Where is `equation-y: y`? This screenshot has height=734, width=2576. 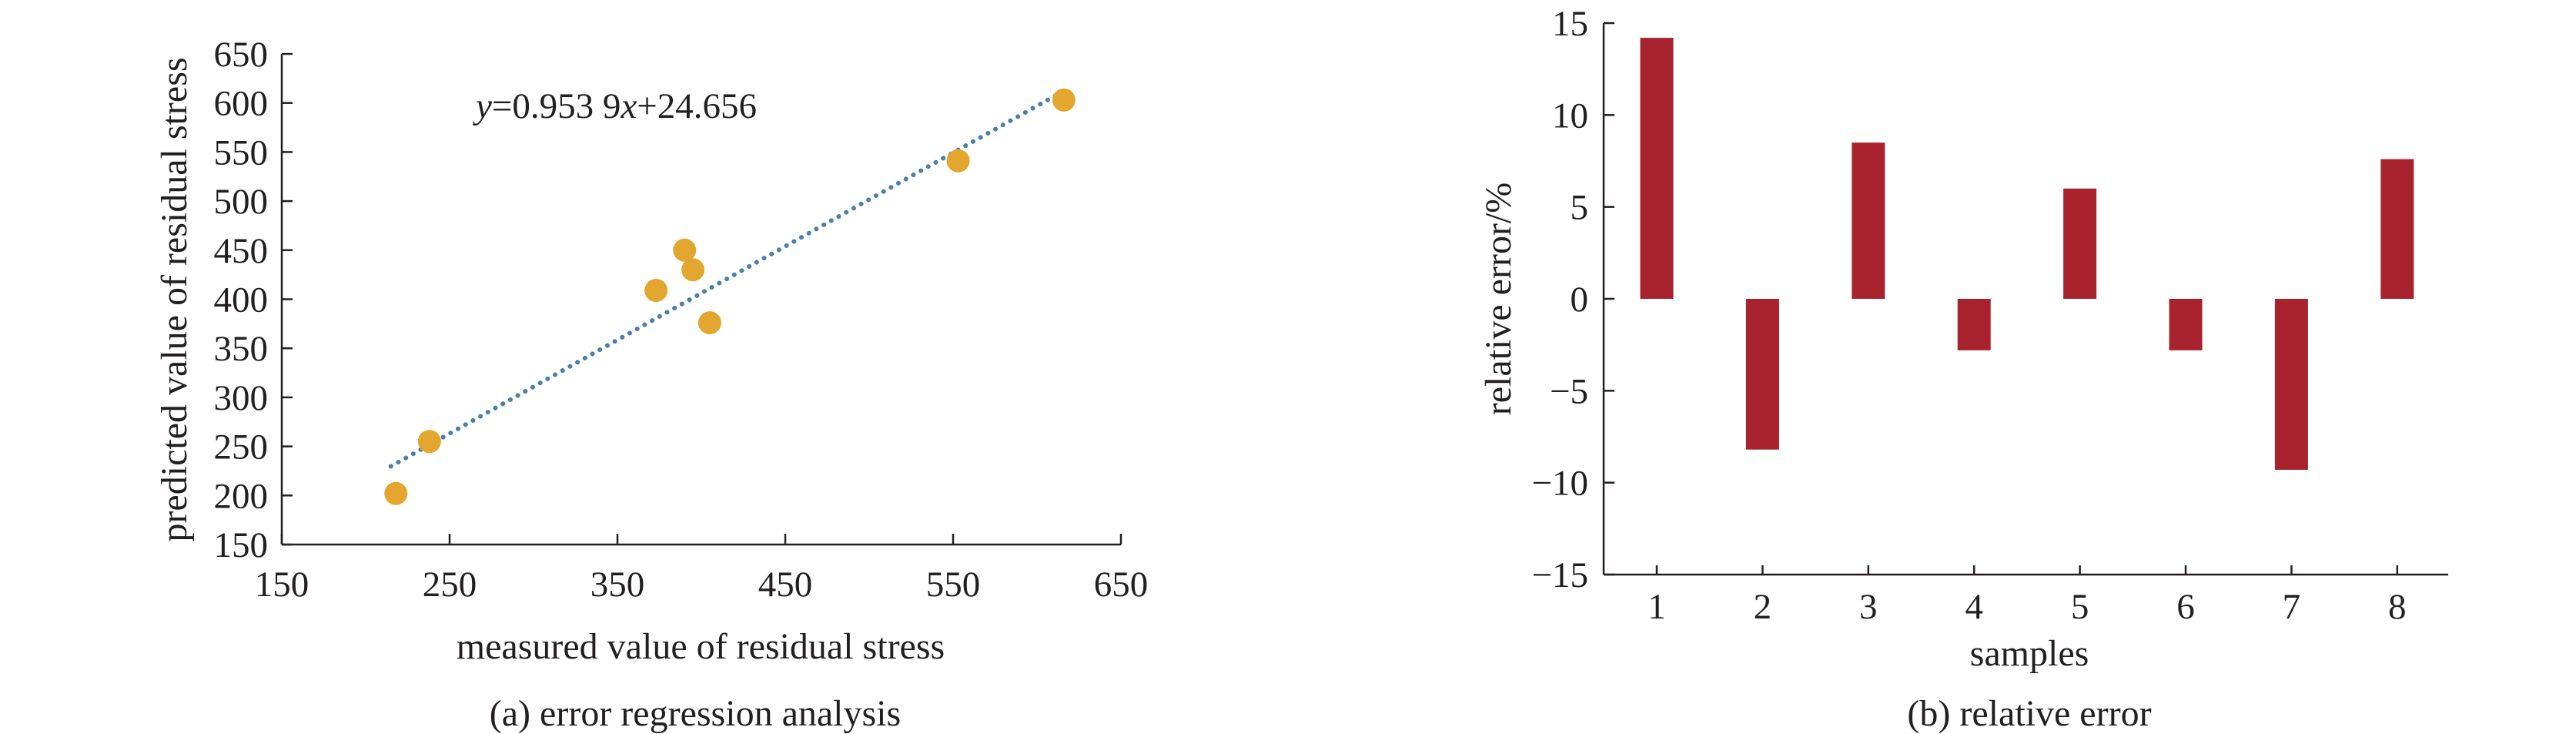 equation-y: y is located at coordinates (482, 106).